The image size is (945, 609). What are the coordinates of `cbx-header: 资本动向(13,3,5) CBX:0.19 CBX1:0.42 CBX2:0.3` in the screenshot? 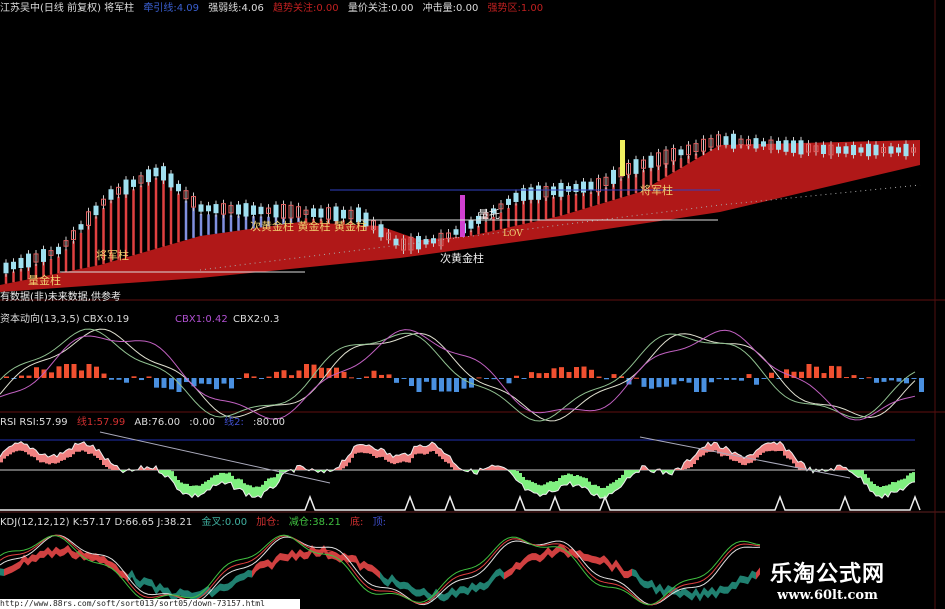 It's located at (200, 320).